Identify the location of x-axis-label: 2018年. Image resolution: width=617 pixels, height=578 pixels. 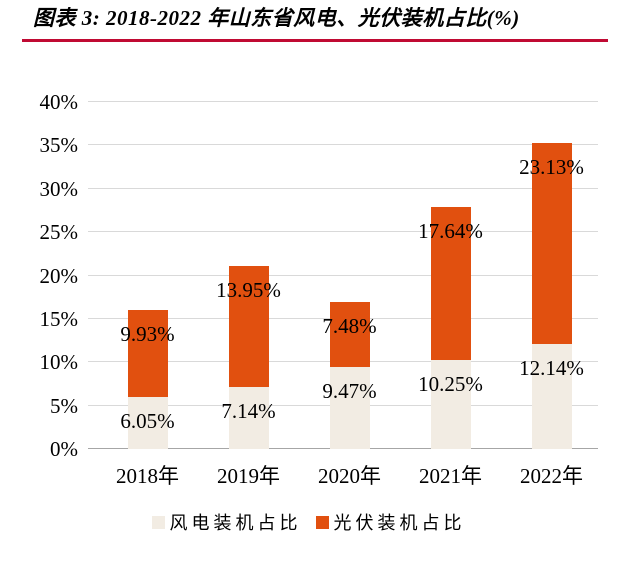
(147, 476).